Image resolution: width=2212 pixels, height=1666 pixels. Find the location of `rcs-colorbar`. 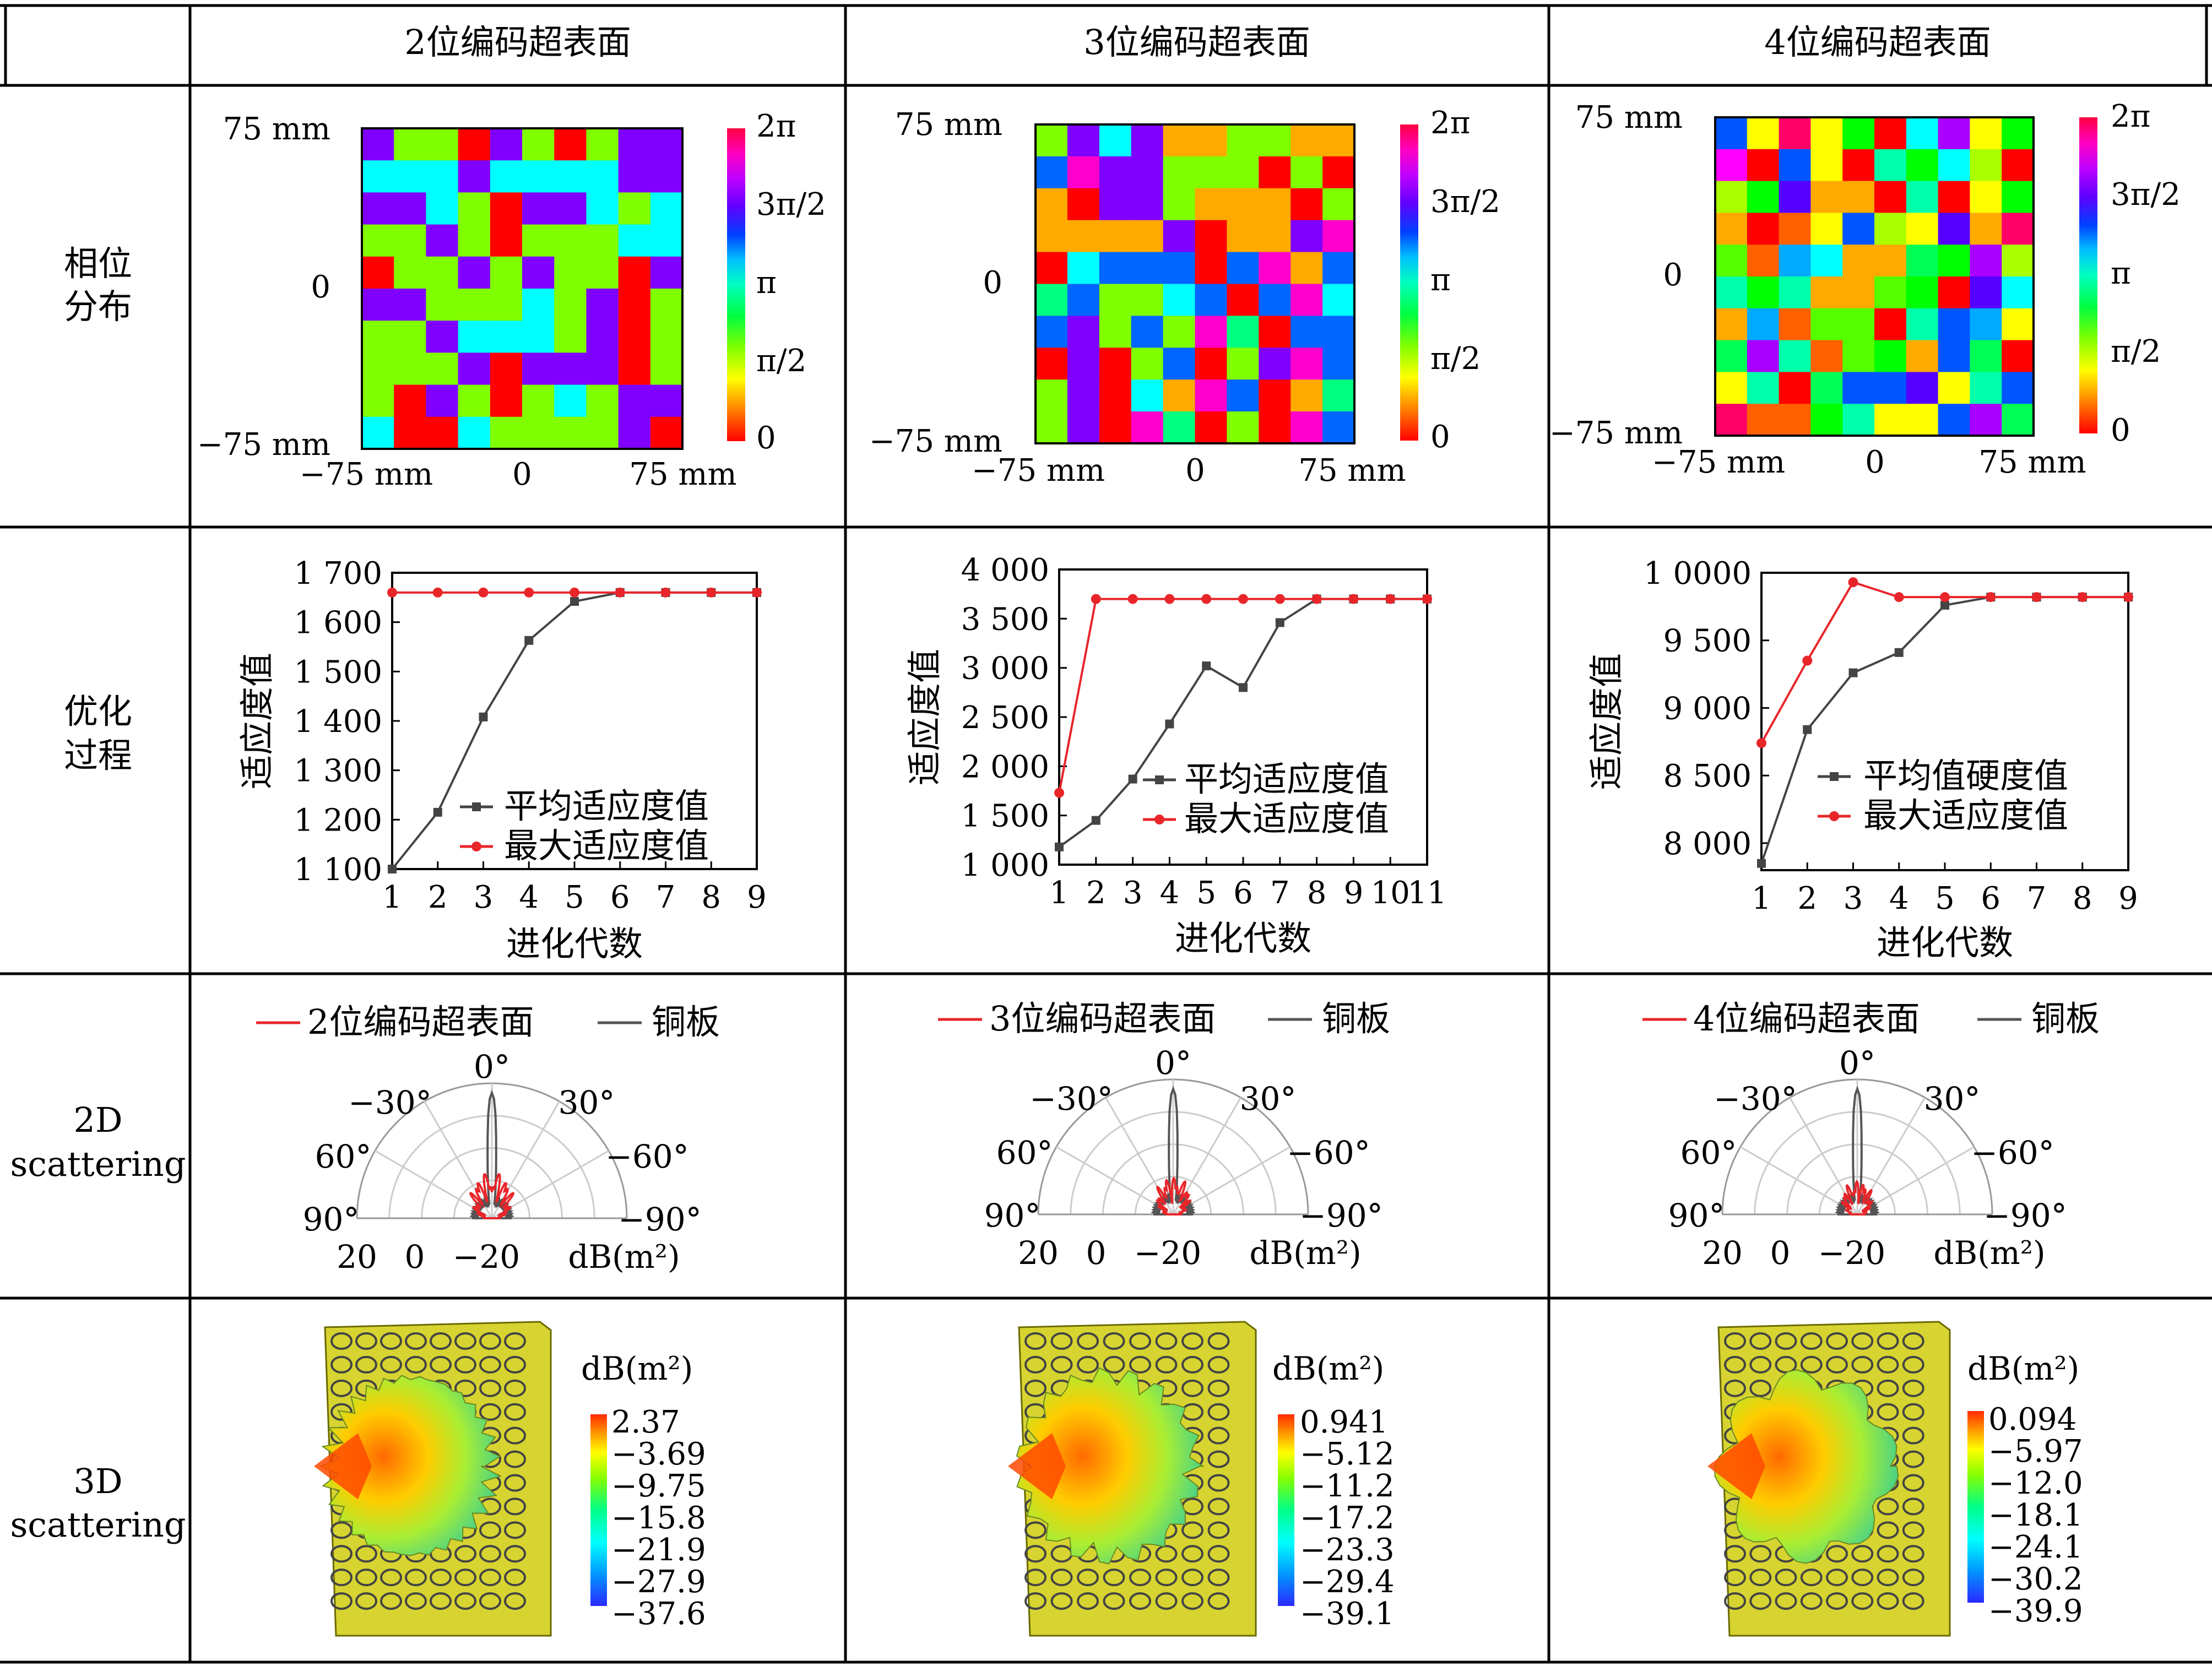

rcs-colorbar is located at coordinates (1975, 1507).